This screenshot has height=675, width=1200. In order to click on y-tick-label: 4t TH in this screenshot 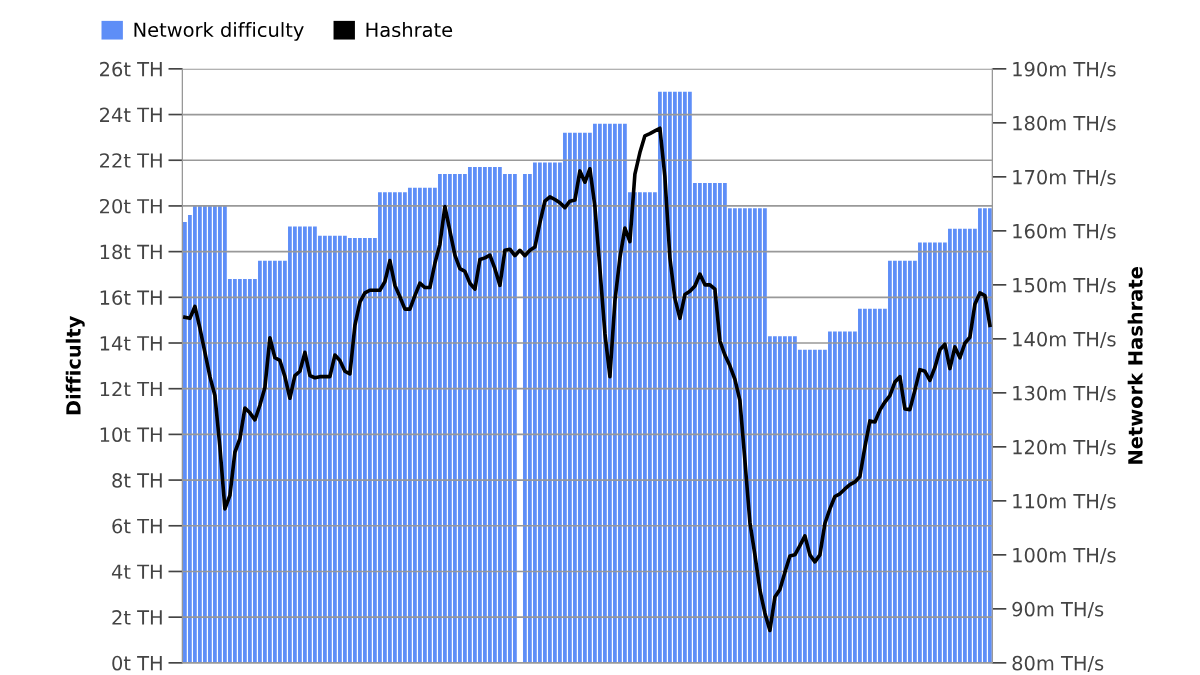, I will do `click(136, 571)`.